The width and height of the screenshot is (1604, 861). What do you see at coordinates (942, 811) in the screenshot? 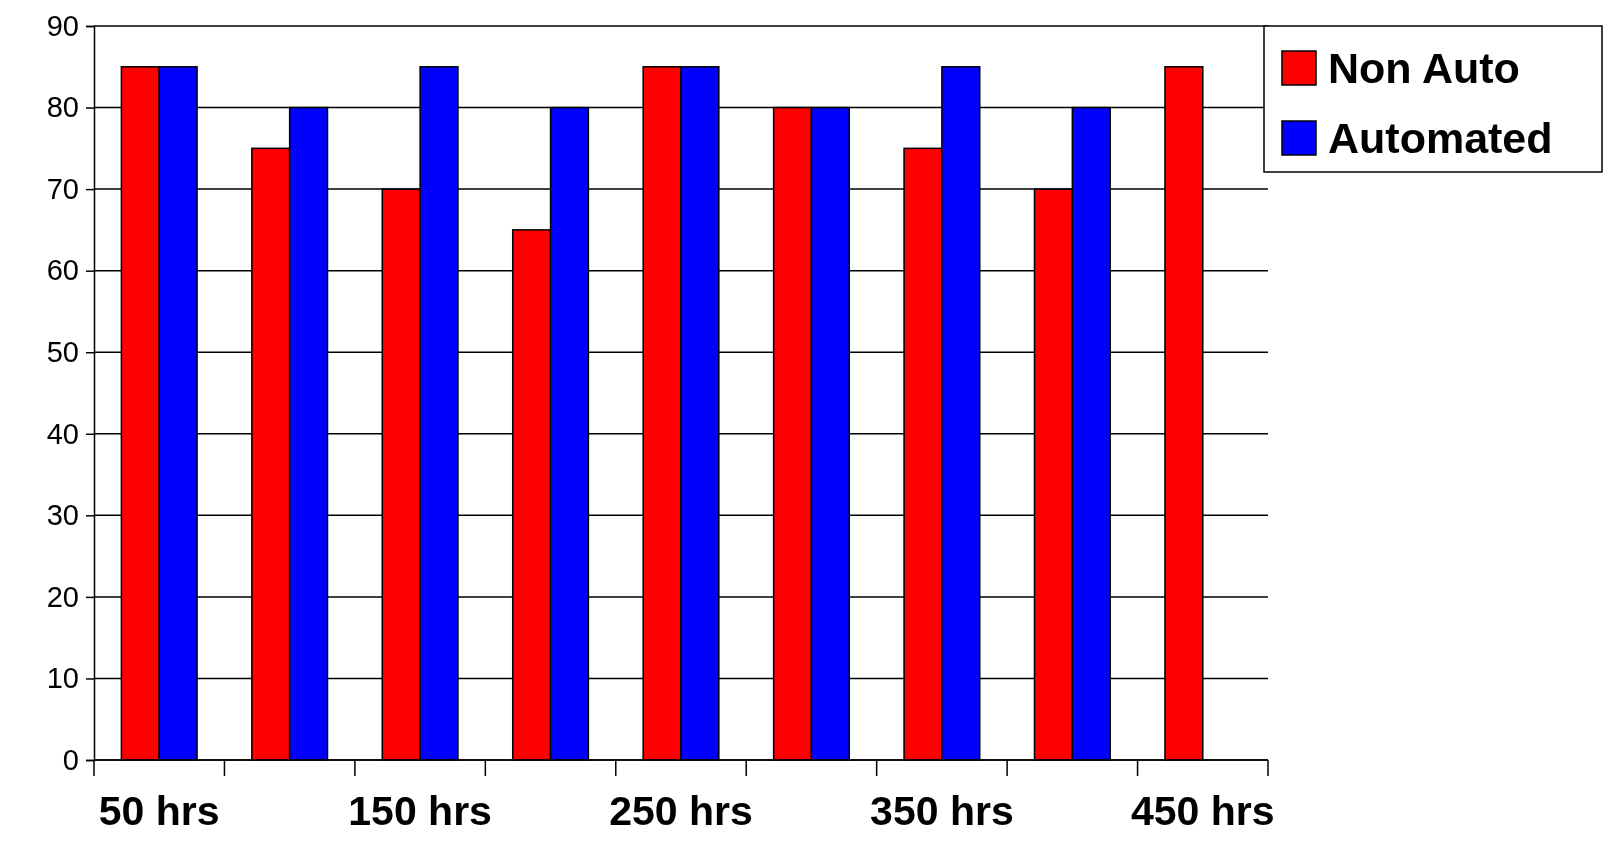
I see `x-tick-label: 350 hrs` at bounding box center [942, 811].